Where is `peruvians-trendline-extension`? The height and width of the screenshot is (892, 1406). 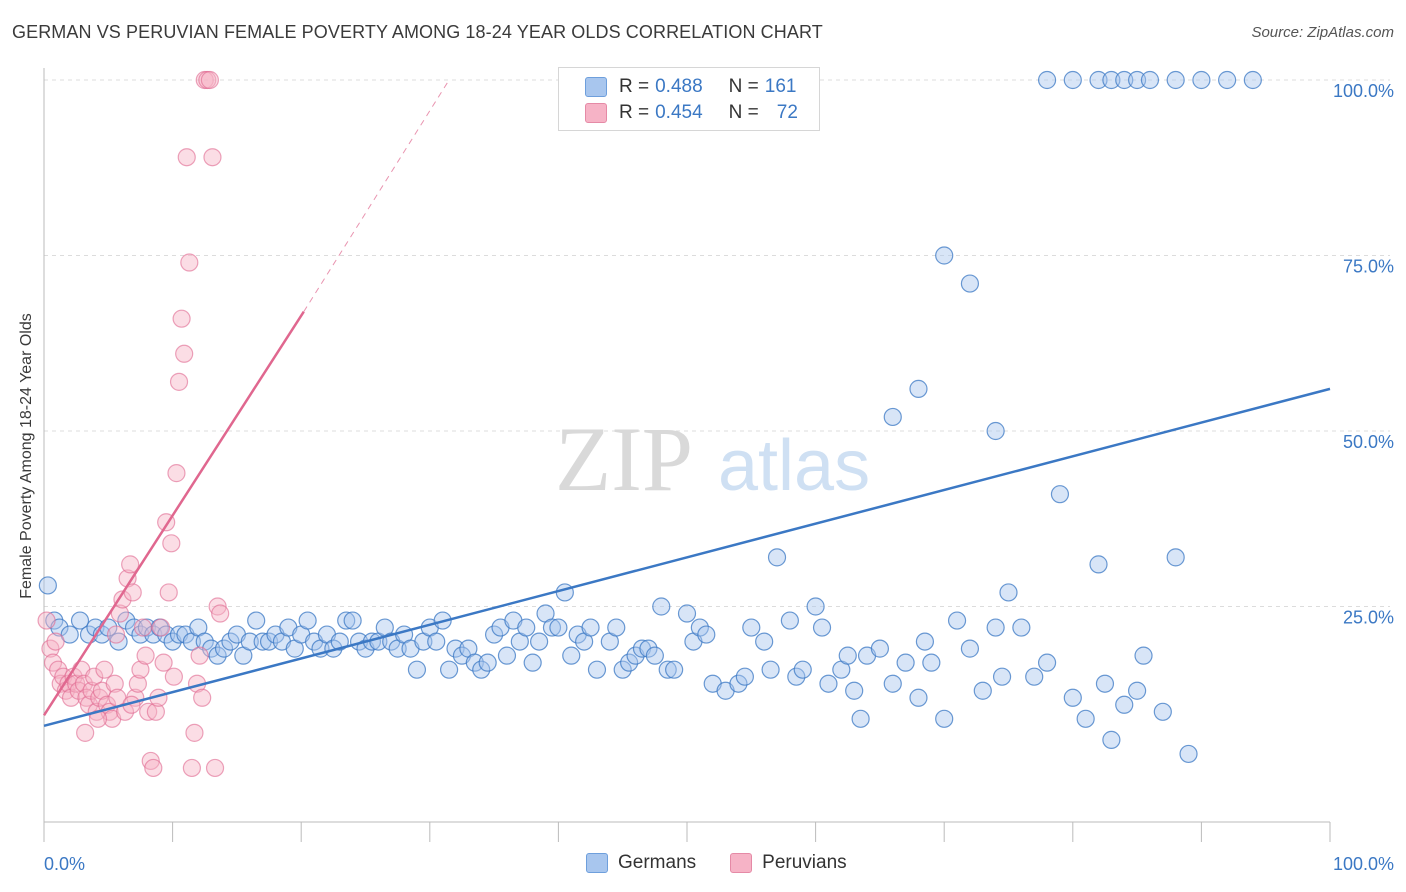
peruvians-trendline-extension is located at coordinates (376, 195).